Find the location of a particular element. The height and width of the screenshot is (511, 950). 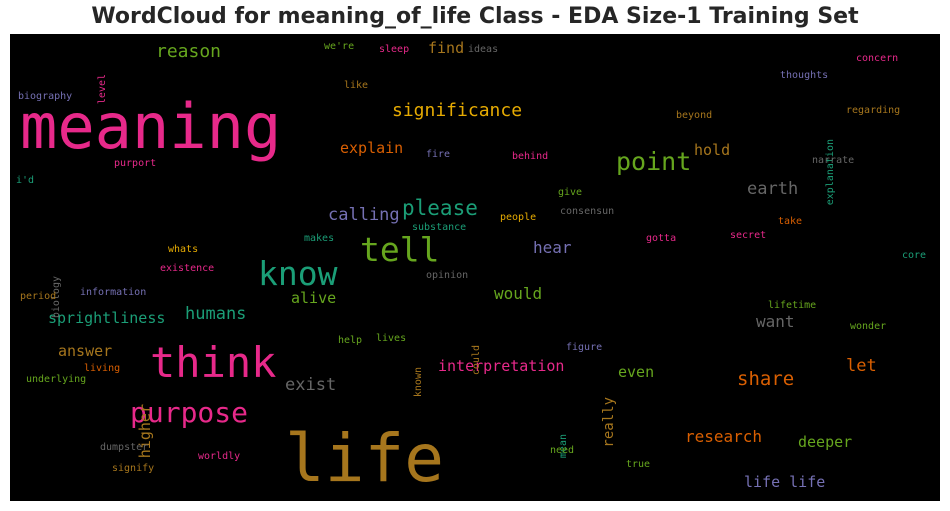

word-calling: calling is located at coordinates (364, 215).